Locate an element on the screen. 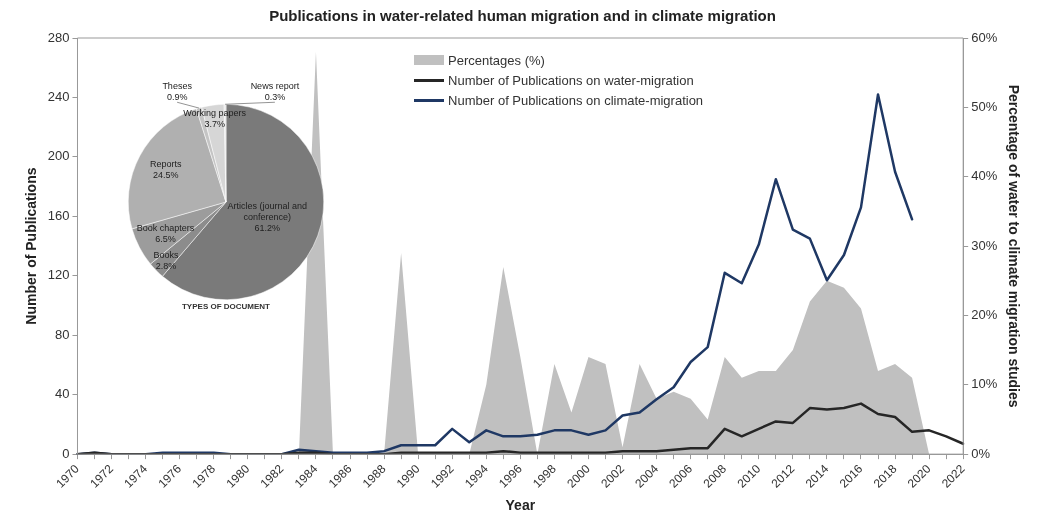 Image resolution: width=1045 pixels, height=525 pixels. x-axis-title: Year is located at coordinates (520, 505).